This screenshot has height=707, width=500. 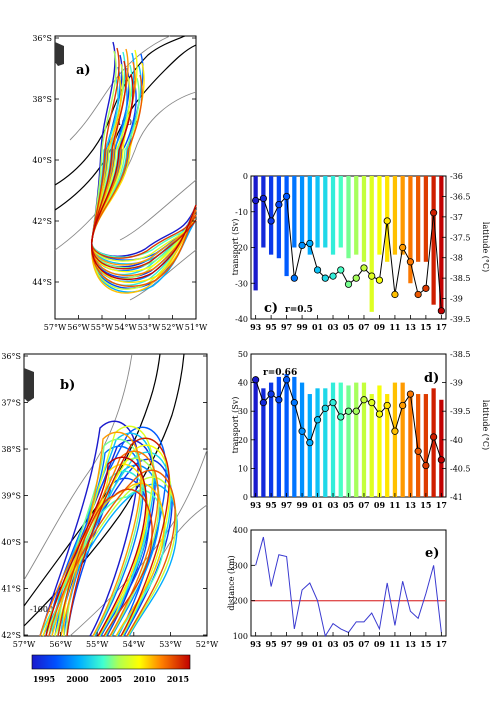 What do you see at coordinates (67, 385) in the screenshot?
I see `panel-b-label: b)` at bounding box center [67, 385].